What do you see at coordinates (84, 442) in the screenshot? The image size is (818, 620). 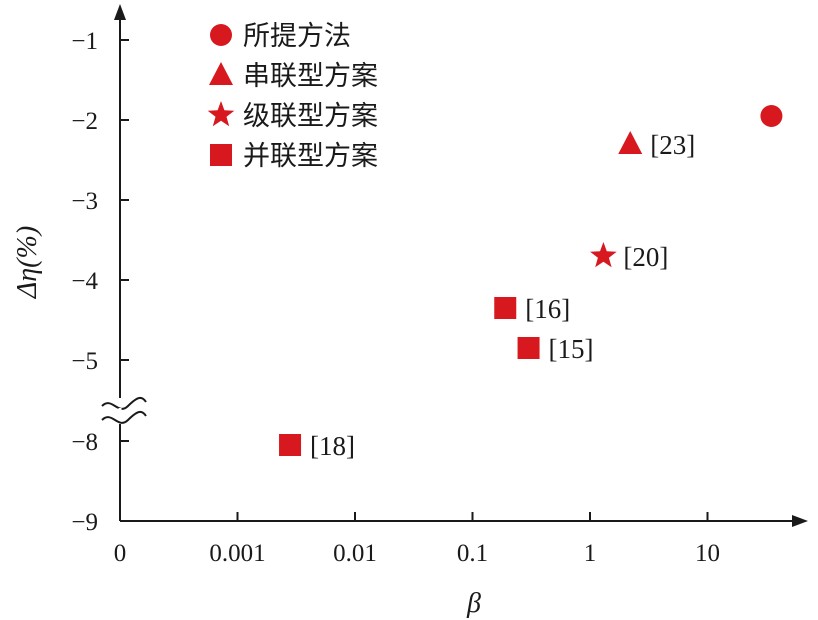 I see `y-tick-label: −8` at bounding box center [84, 442].